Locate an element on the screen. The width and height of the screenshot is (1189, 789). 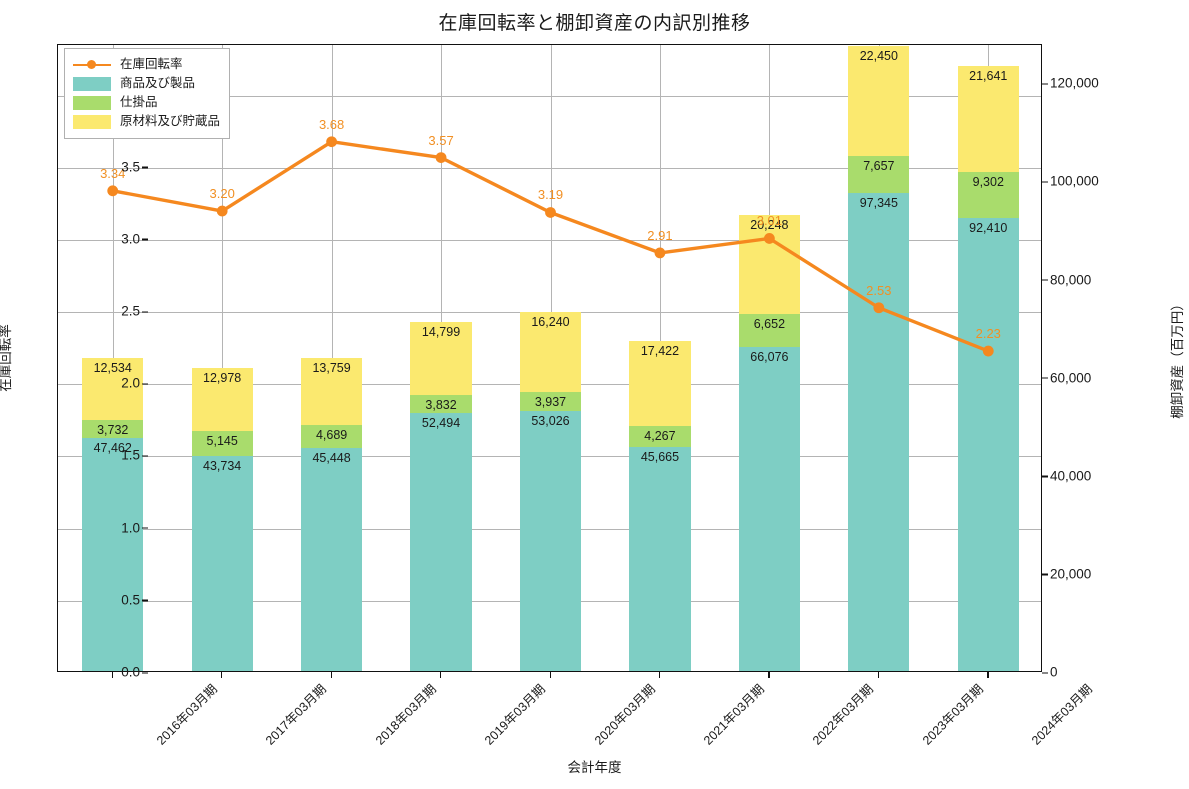
x-tick-label: 2020年03月期 is located at coordinates (624, 714).